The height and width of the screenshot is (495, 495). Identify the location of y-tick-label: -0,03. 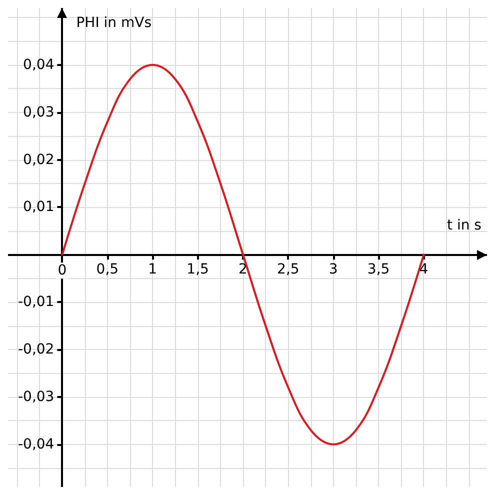
(36, 396).